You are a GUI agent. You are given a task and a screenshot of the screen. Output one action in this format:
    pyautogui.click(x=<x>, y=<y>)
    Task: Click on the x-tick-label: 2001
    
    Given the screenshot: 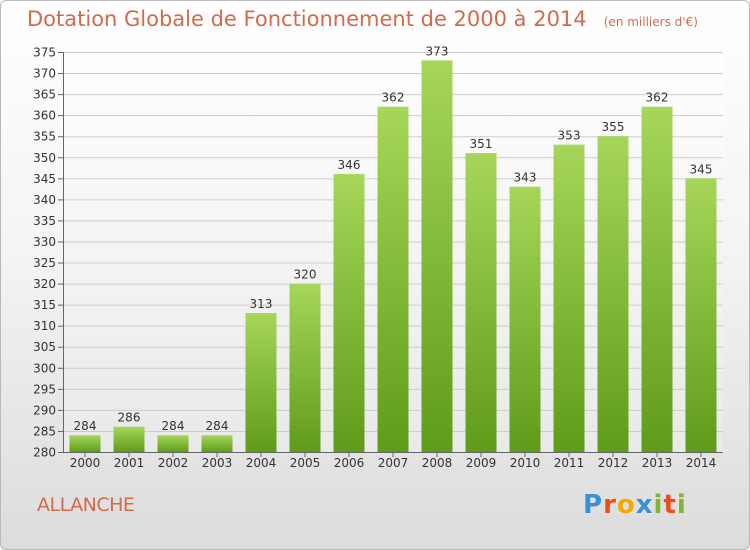 What is the action you would take?
    pyautogui.click(x=129, y=463)
    